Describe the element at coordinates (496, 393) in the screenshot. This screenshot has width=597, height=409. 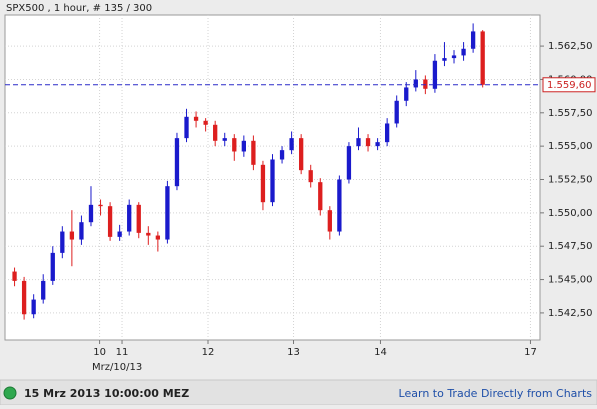
I see `footer-link: Learn to Trade Directly from Charts` at that location.